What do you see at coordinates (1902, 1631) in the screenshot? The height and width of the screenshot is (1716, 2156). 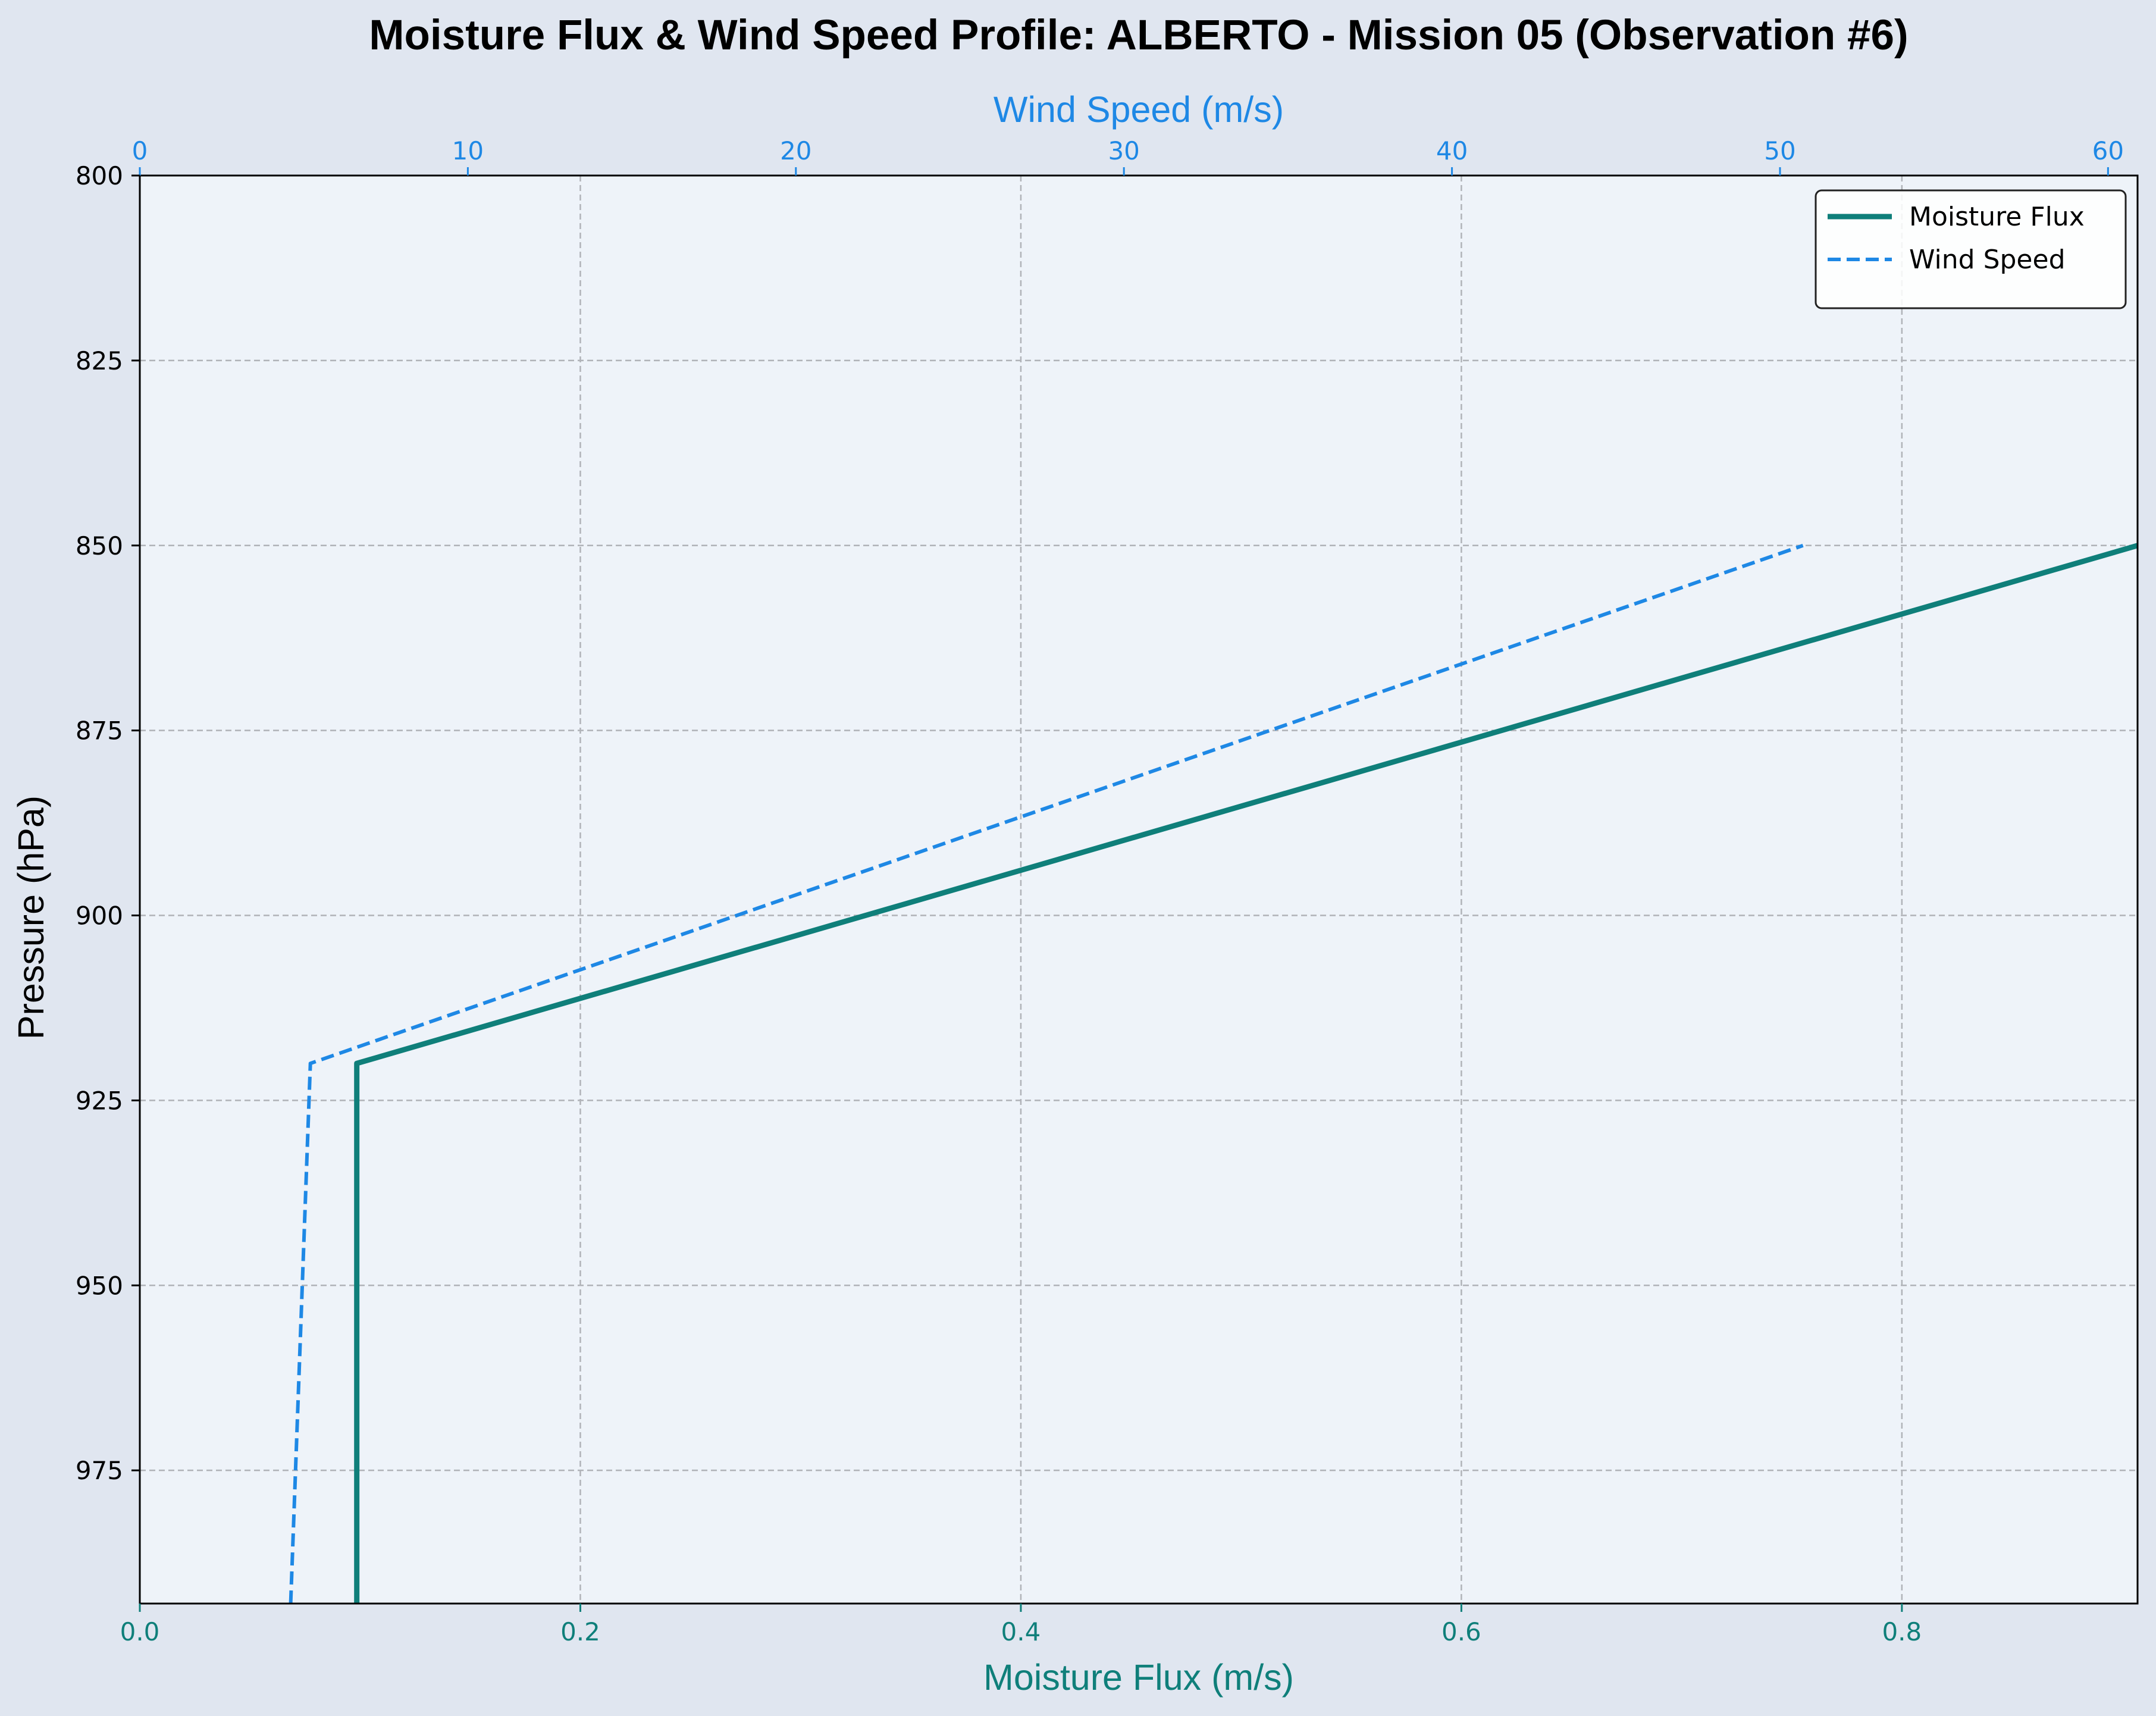 I see `x-tick-label: 0.8` at bounding box center [1902, 1631].